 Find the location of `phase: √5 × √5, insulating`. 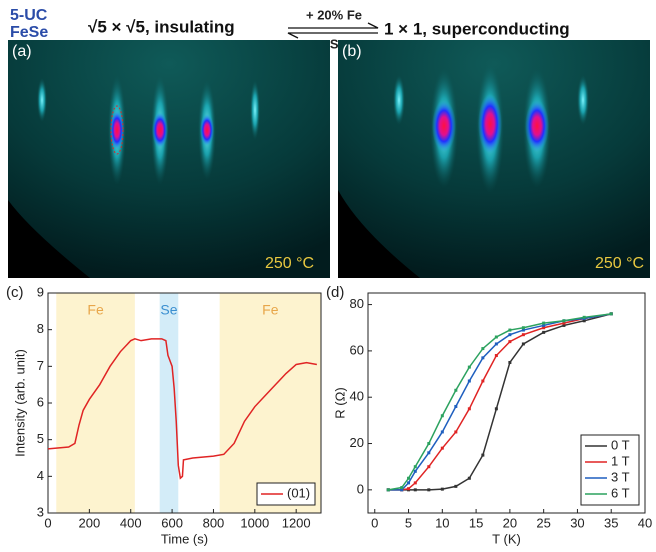

phase: √5 × √5, insulating is located at coordinates (161, 26).